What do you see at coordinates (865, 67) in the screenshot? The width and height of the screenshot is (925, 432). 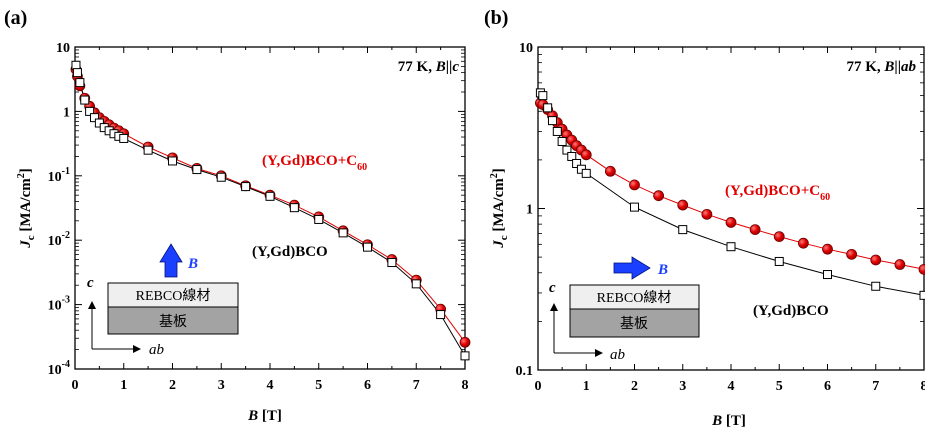 I see `condition-temp-b: 77 K,` at bounding box center [865, 67].